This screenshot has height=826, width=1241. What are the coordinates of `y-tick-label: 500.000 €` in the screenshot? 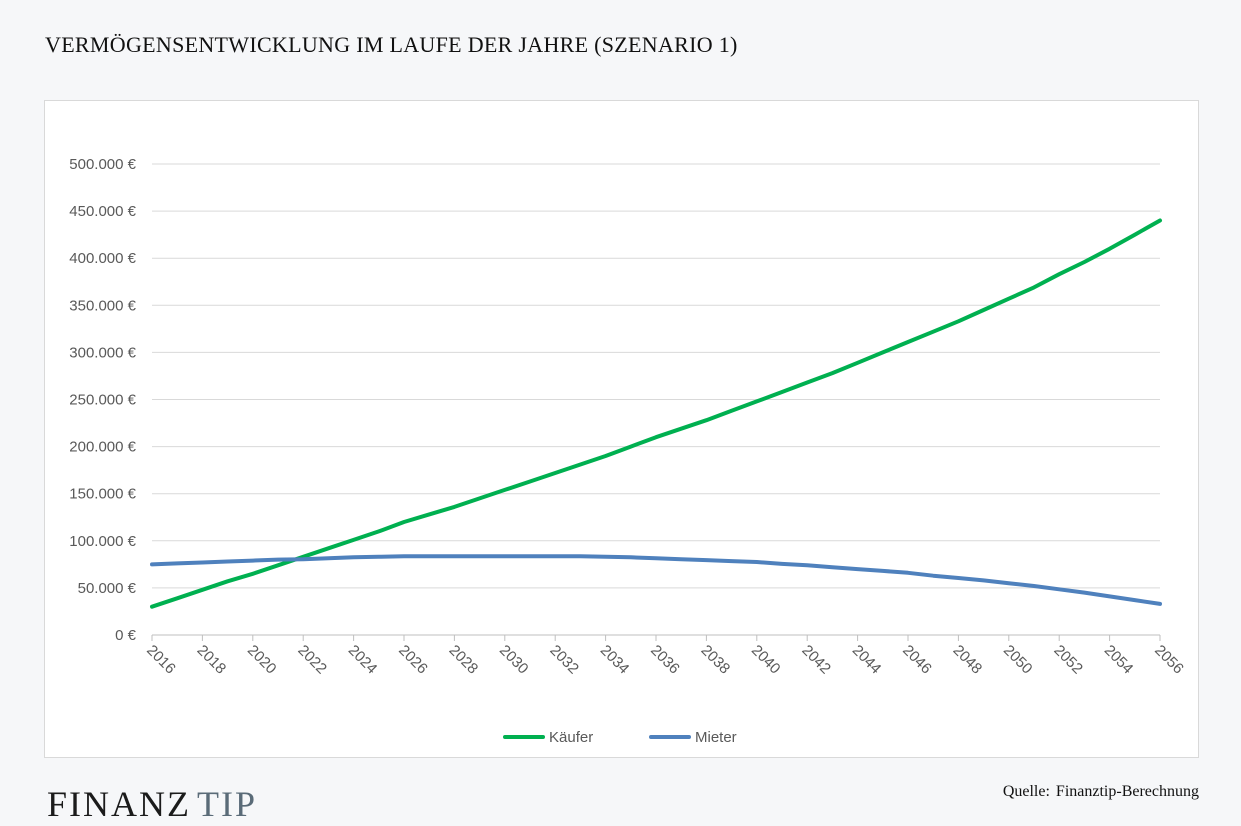 It's located at (102, 164).